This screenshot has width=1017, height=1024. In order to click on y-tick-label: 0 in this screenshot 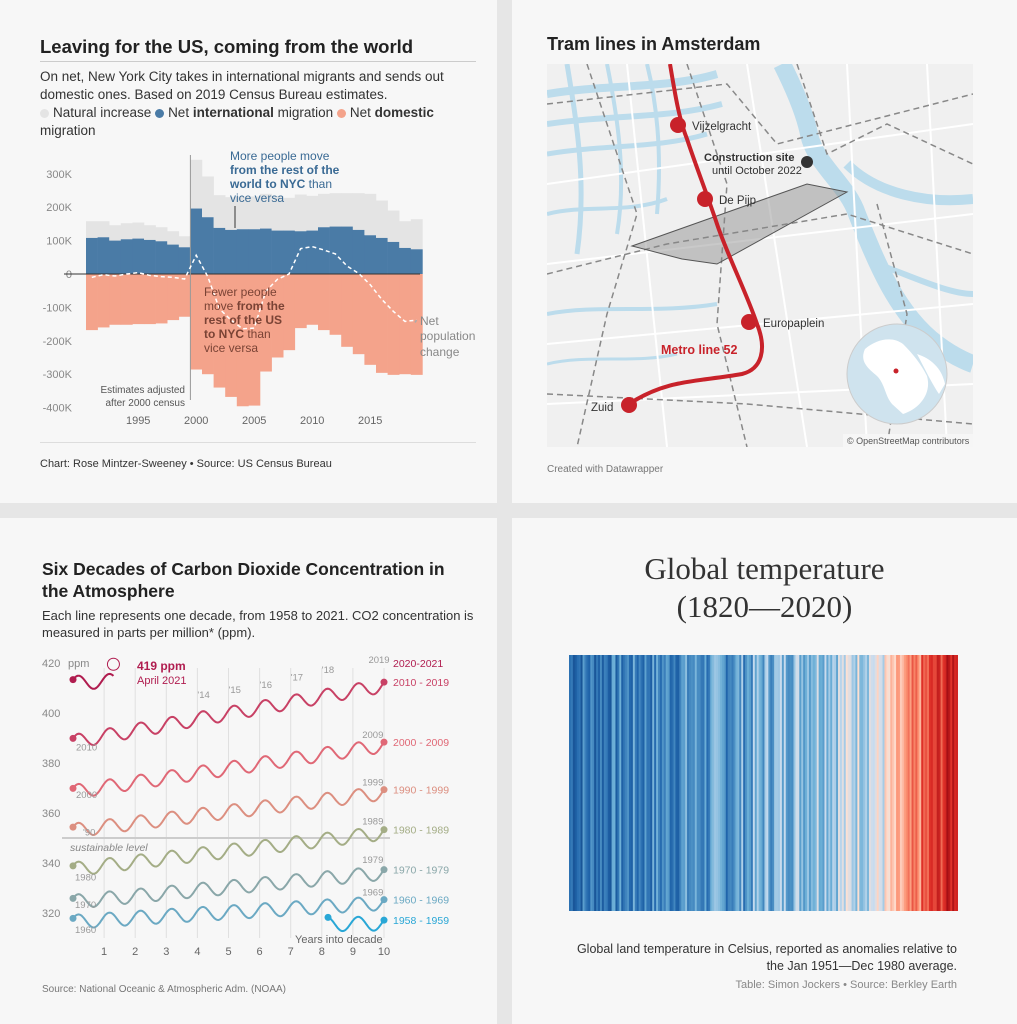, I will do `click(69, 275)`.